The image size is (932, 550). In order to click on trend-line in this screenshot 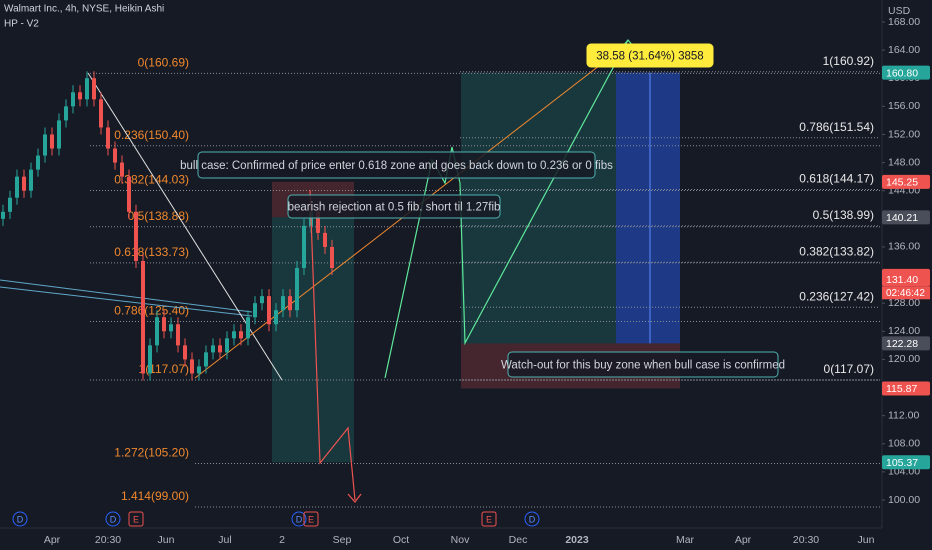, I will do `click(126, 301)`.